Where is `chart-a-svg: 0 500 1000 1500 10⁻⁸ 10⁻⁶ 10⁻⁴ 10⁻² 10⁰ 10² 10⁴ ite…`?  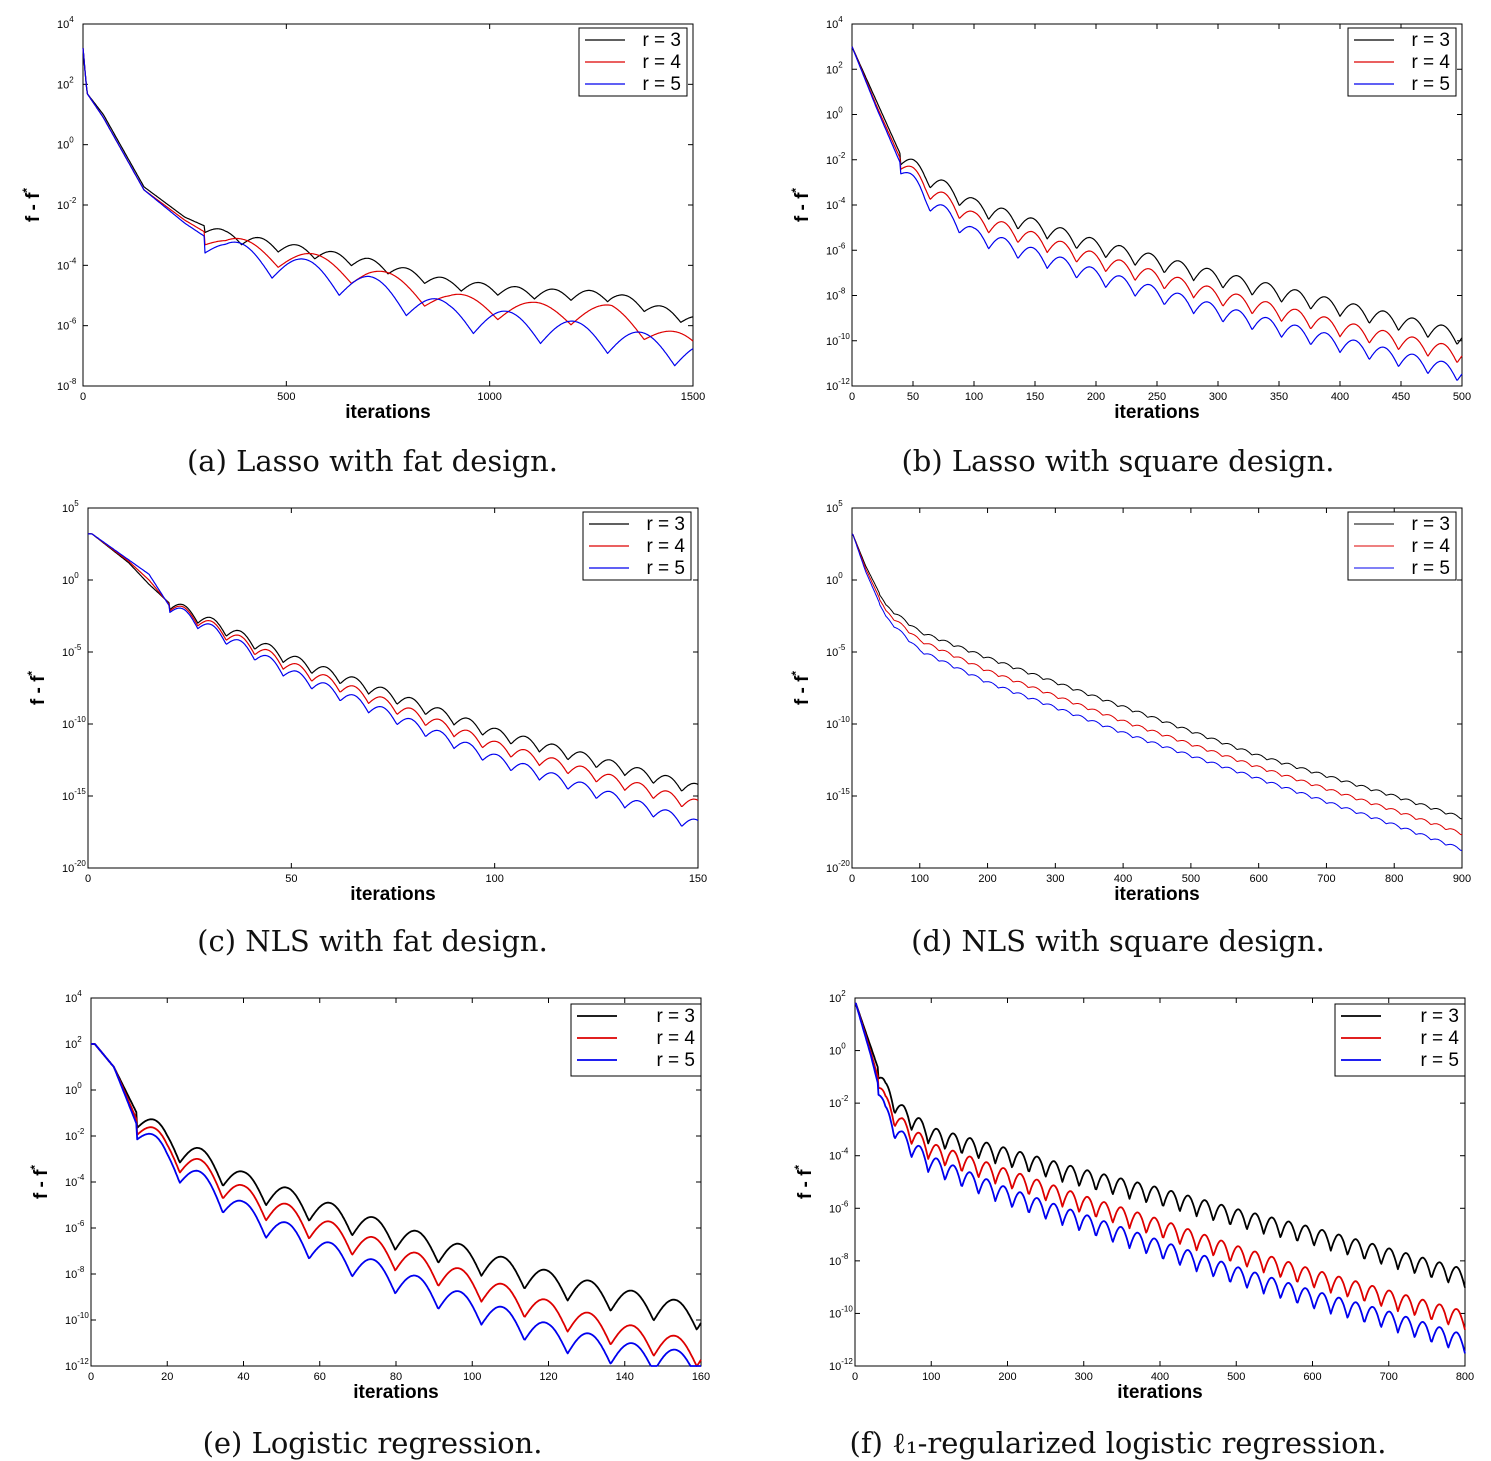
chart-a-svg: 0 500 1000 1500 10⁻⁸ 10⁻⁶ 10⁻⁴ 10⁻² 10⁰ 10² 10⁴ ite… is located at coordinates (362, 219).